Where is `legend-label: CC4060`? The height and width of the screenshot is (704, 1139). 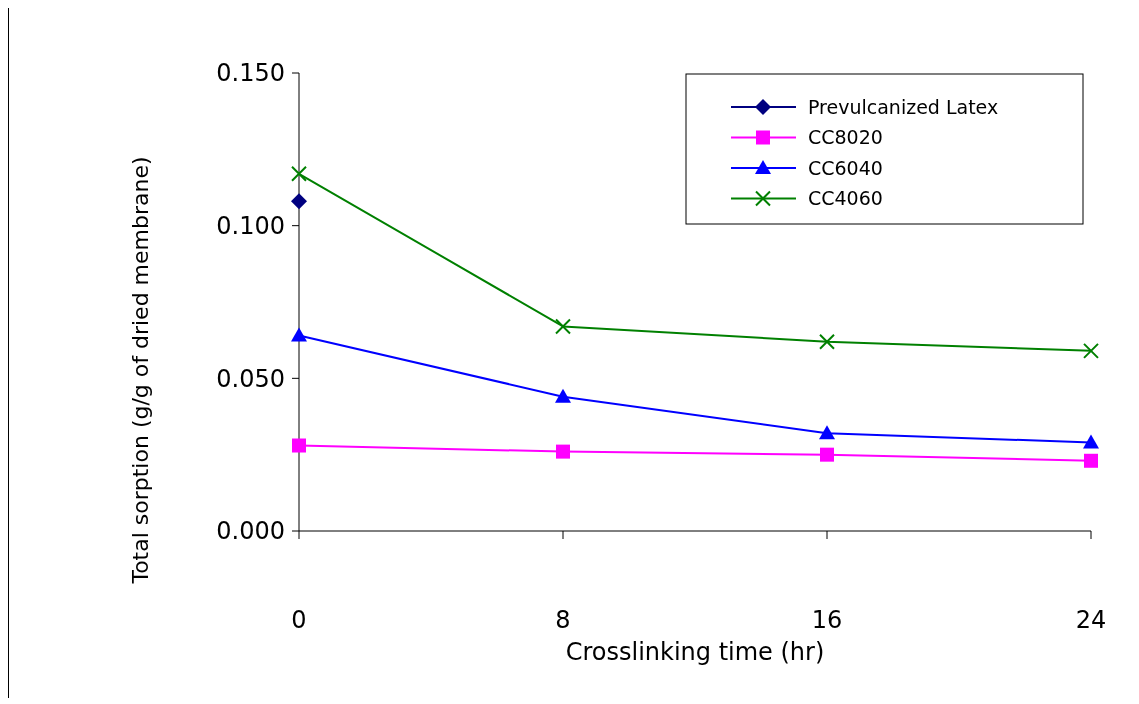
legend-label: CC4060 is located at coordinates (845, 198).